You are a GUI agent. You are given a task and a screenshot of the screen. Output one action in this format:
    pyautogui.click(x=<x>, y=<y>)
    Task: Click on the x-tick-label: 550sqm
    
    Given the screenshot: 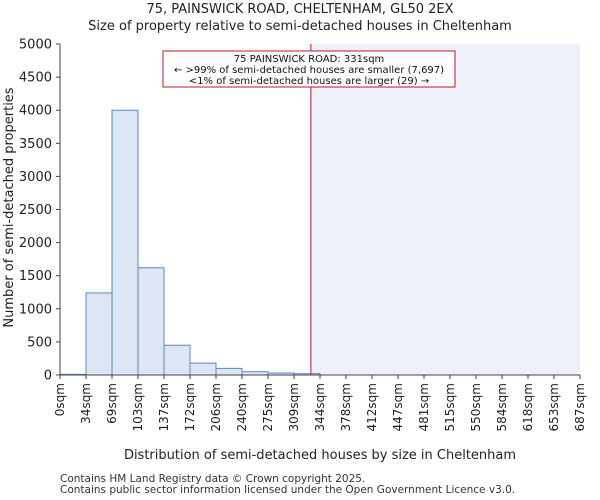 What is the action you would take?
    pyautogui.click(x=476, y=407)
    